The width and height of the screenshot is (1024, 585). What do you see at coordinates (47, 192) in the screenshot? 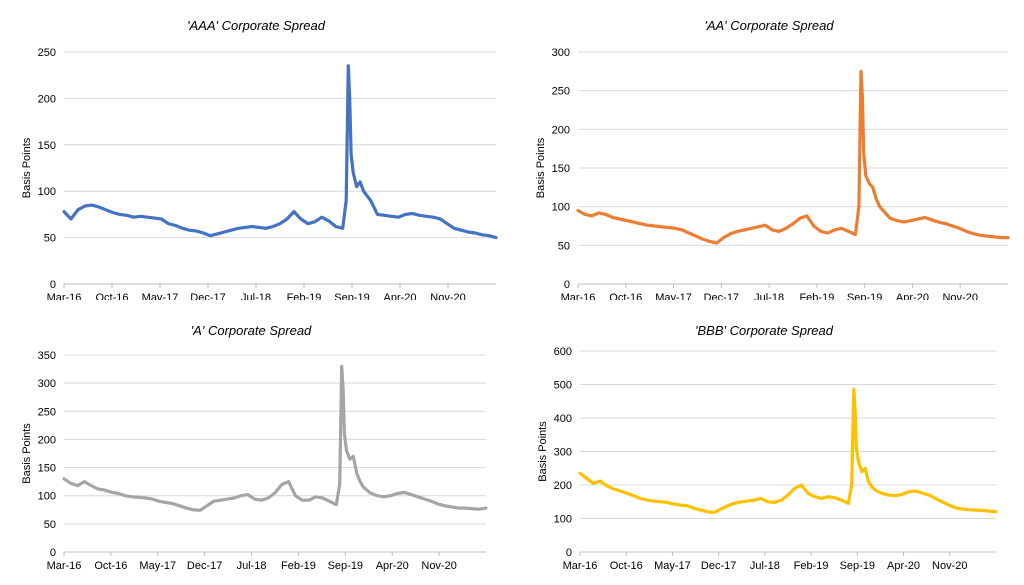
I see `chart-aaa-ytick: 100` at bounding box center [47, 192].